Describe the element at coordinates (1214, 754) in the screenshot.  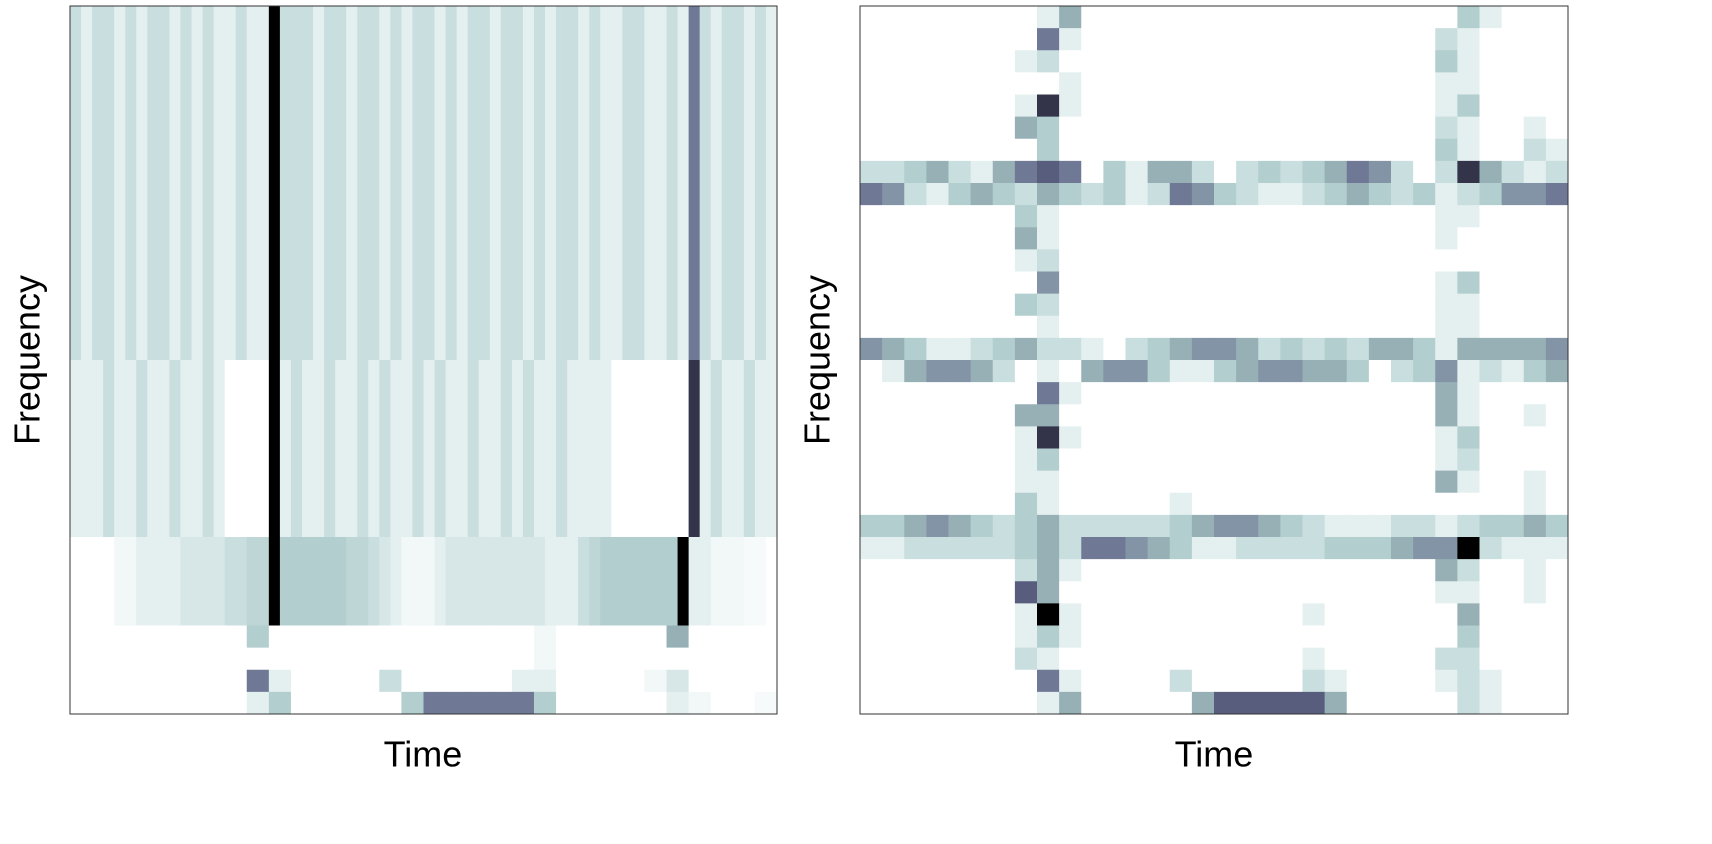
I see `x-axis-label: Time` at that location.